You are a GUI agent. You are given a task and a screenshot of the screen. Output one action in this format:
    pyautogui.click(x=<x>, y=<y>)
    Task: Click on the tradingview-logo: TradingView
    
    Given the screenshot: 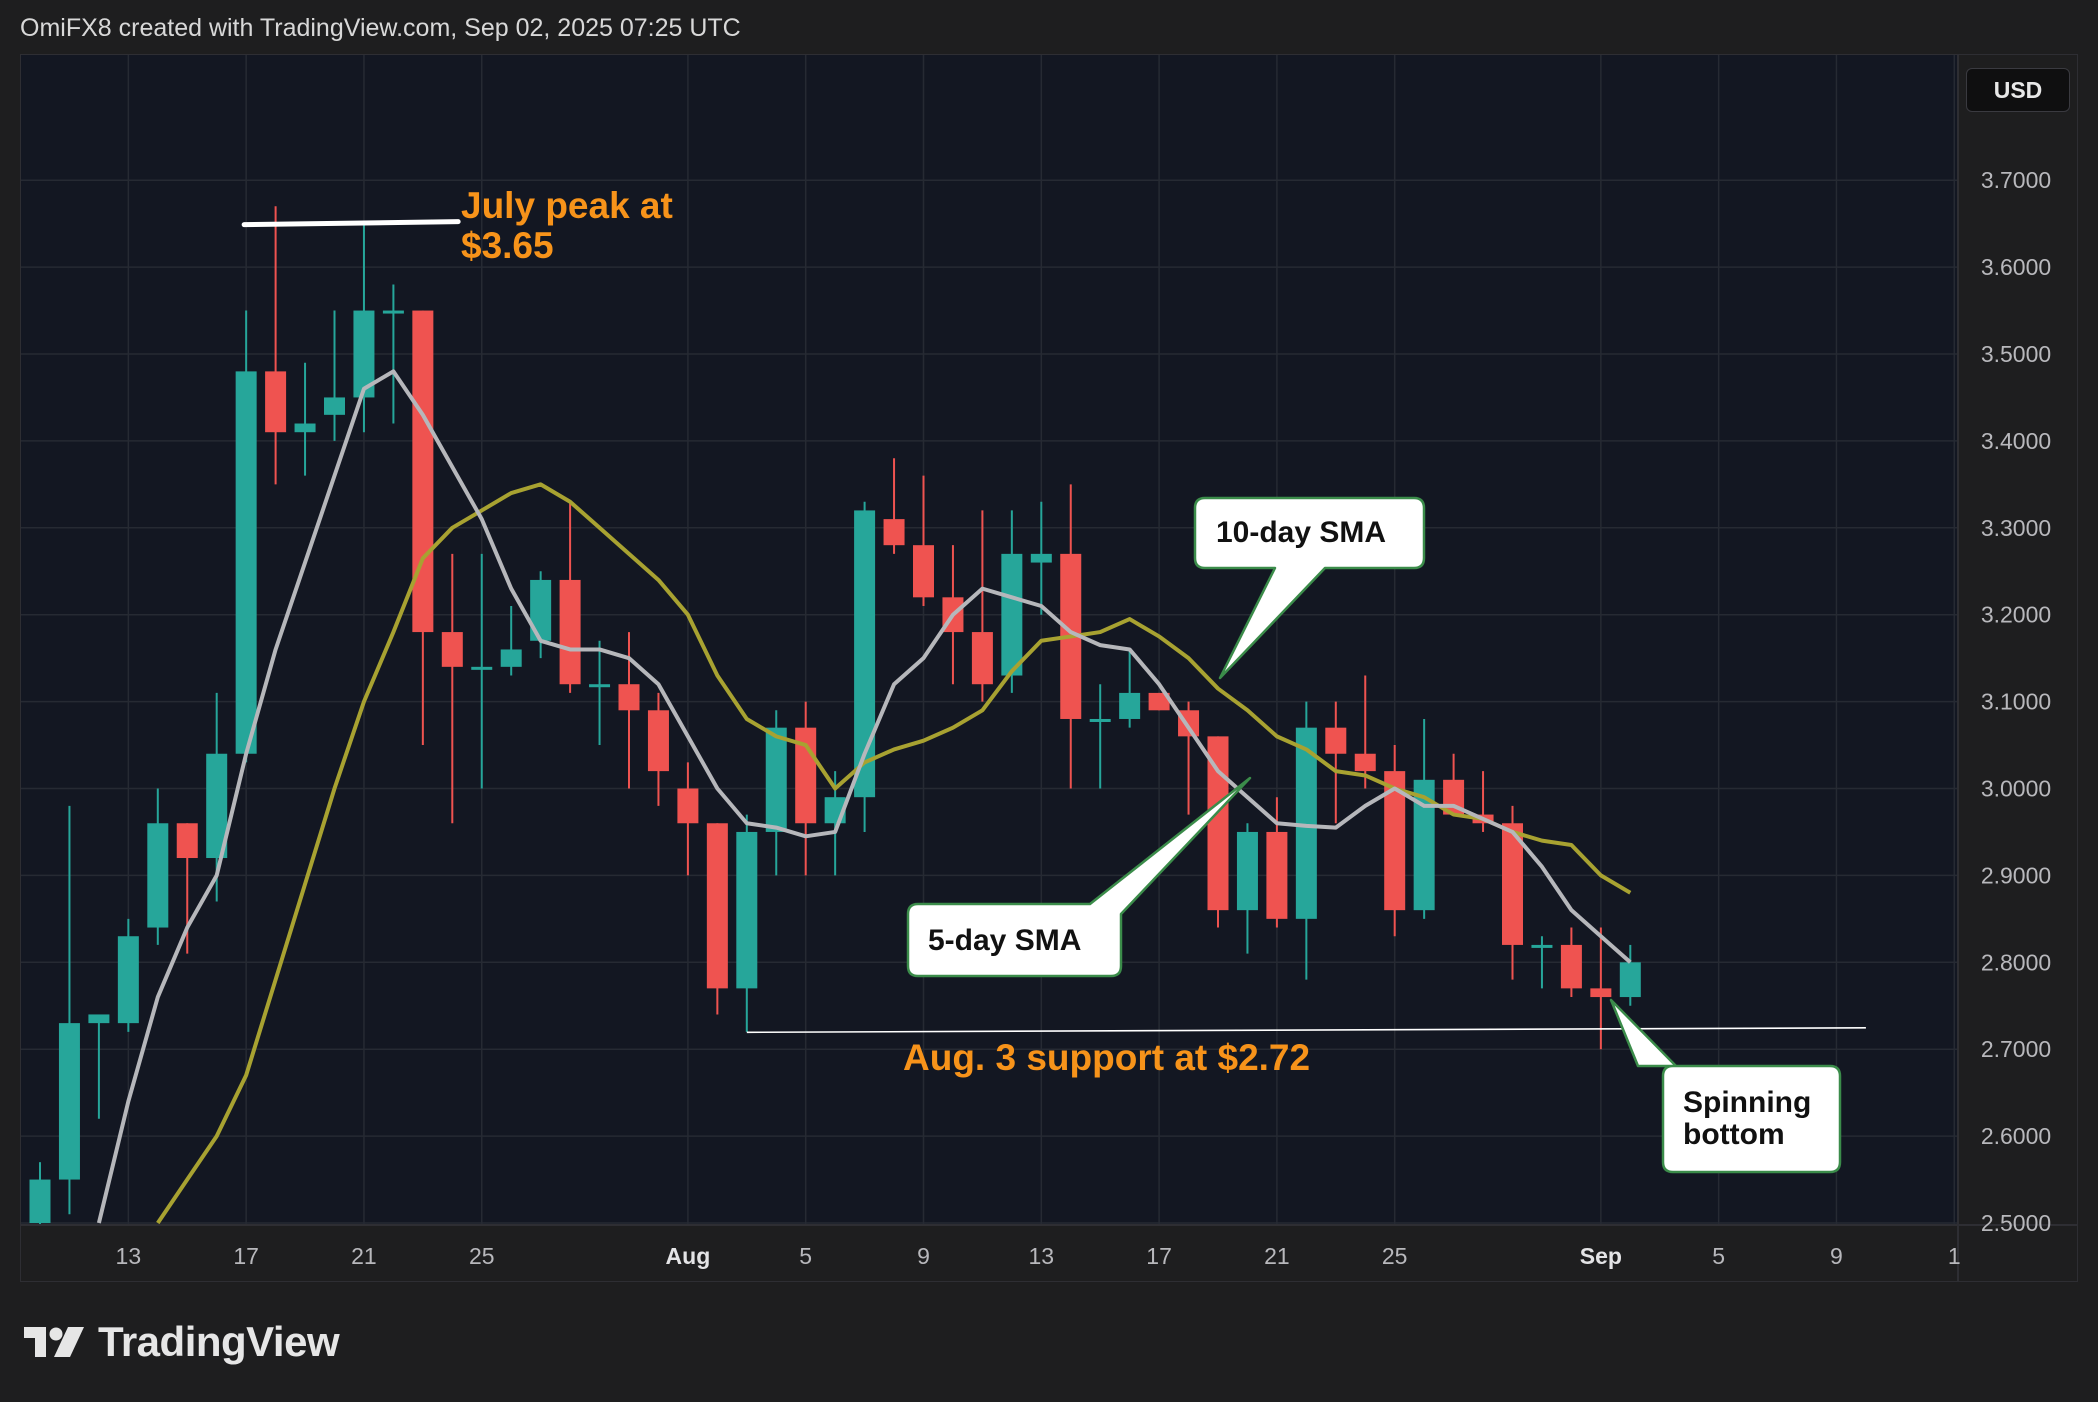 What is the action you would take?
    pyautogui.click(x=182, y=1342)
    